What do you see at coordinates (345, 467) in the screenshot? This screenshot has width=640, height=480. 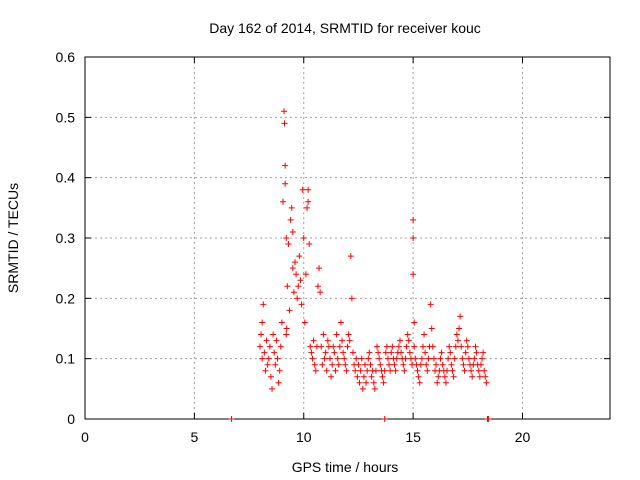 I see `x-axis-label: GPS time / hours` at bounding box center [345, 467].